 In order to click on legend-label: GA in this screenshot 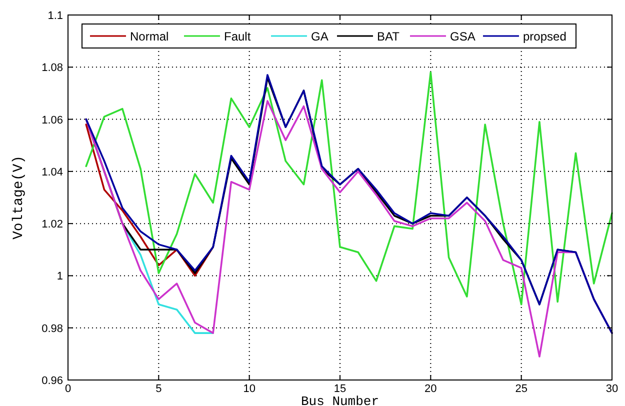, I will do `click(319, 37)`.